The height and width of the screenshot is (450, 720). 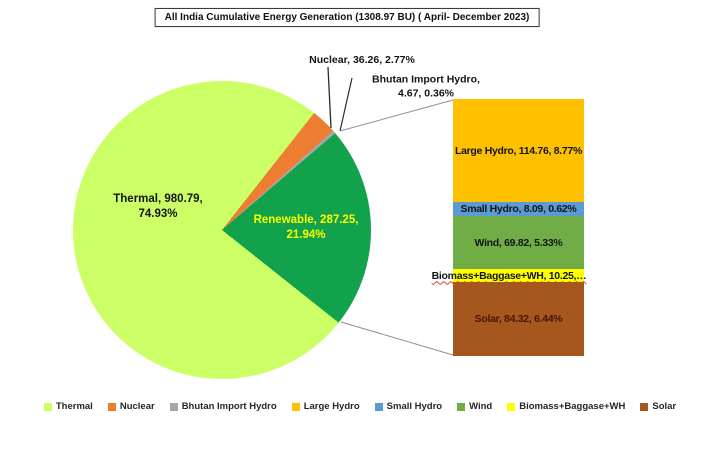 What do you see at coordinates (461, 406) in the screenshot?
I see `legend-swatch-wind` at bounding box center [461, 406].